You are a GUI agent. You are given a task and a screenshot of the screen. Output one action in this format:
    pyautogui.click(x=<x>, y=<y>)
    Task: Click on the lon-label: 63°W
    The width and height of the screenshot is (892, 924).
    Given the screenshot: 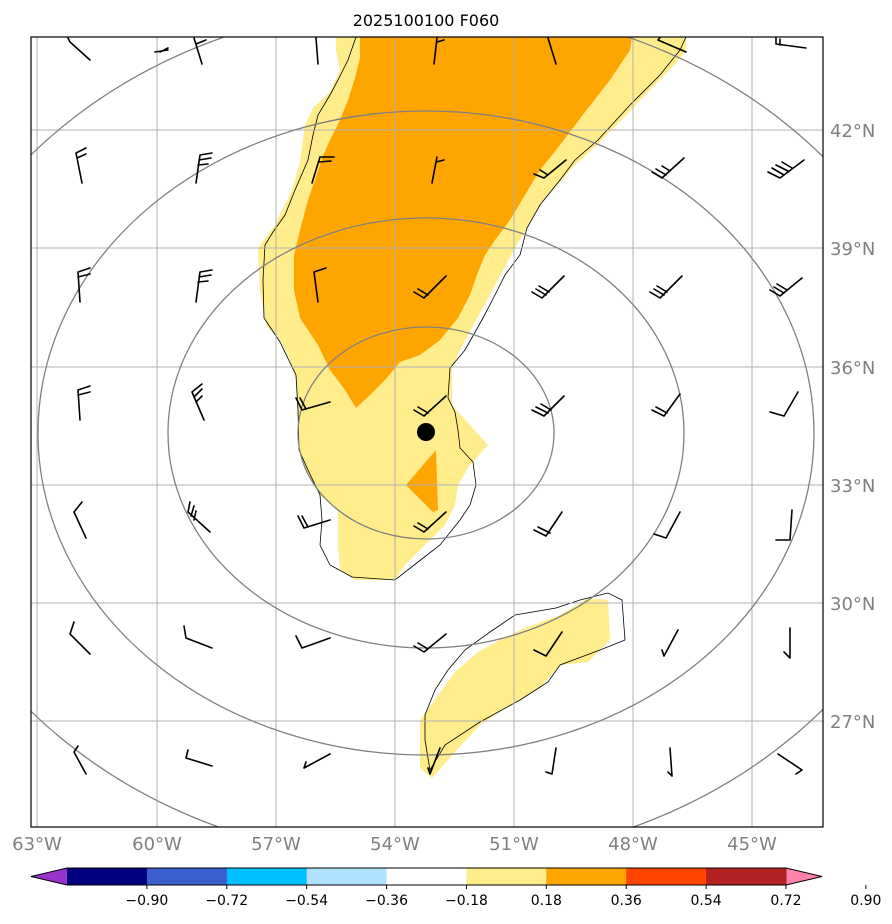 What is the action you would take?
    pyautogui.click(x=37, y=844)
    